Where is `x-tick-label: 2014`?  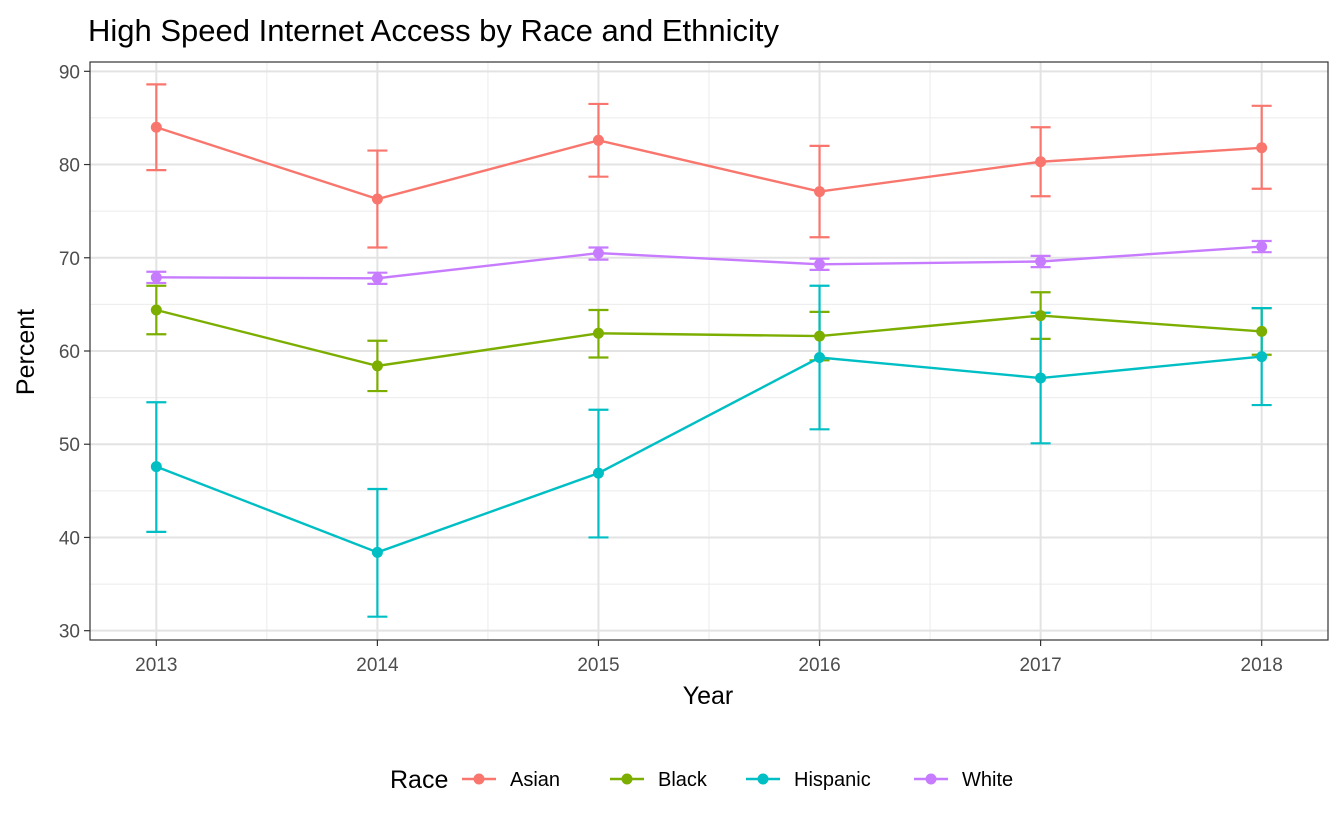
x-tick-label: 2014 is located at coordinates (377, 665).